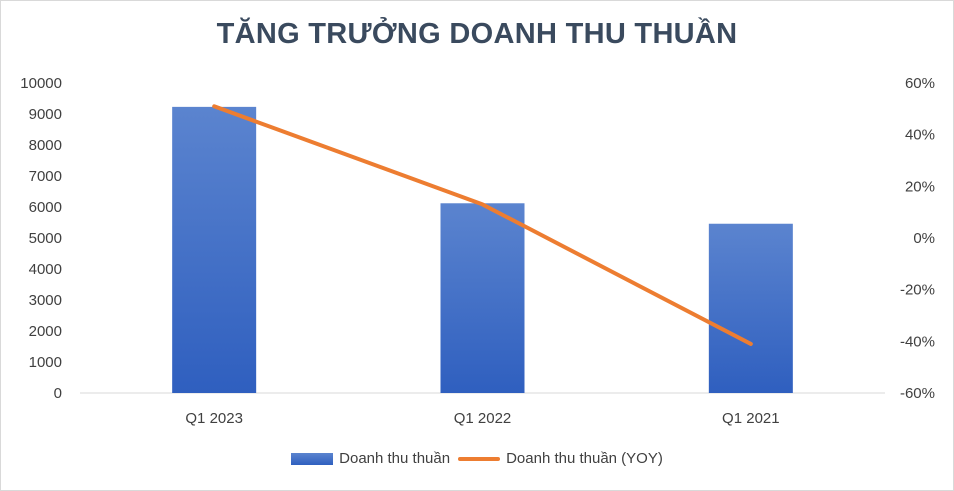 Image resolution: width=954 pixels, height=491 pixels. What do you see at coordinates (45, 331) in the screenshot?
I see `y-left-tick-label: 2000` at bounding box center [45, 331].